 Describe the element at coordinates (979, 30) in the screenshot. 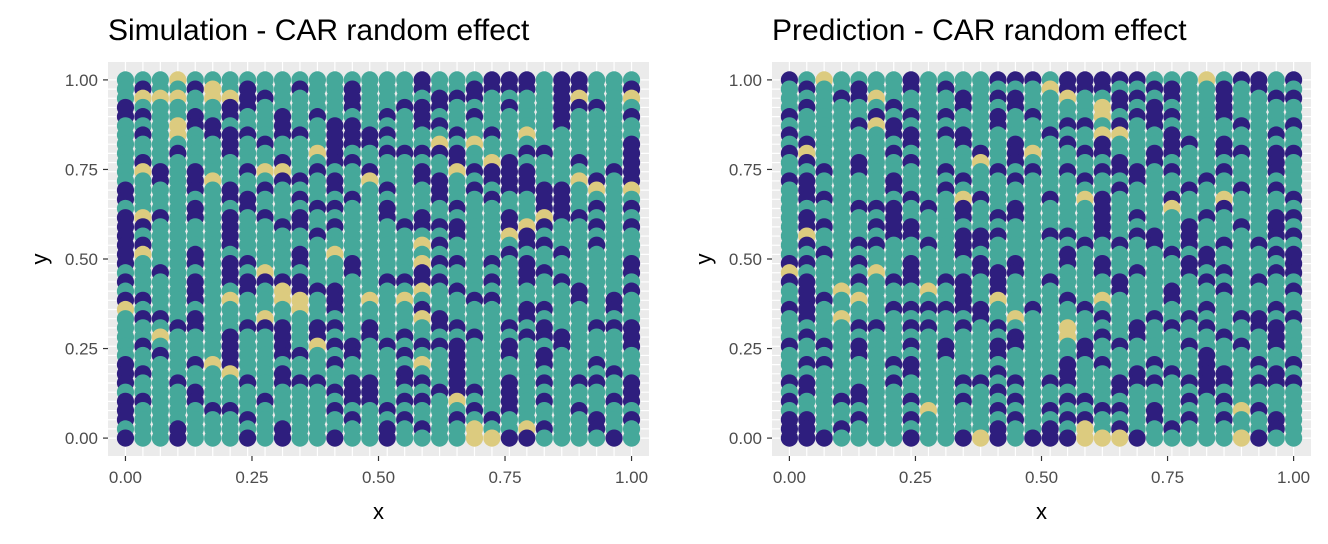

I see `panel-title: Prediction - CAR random effect` at that location.